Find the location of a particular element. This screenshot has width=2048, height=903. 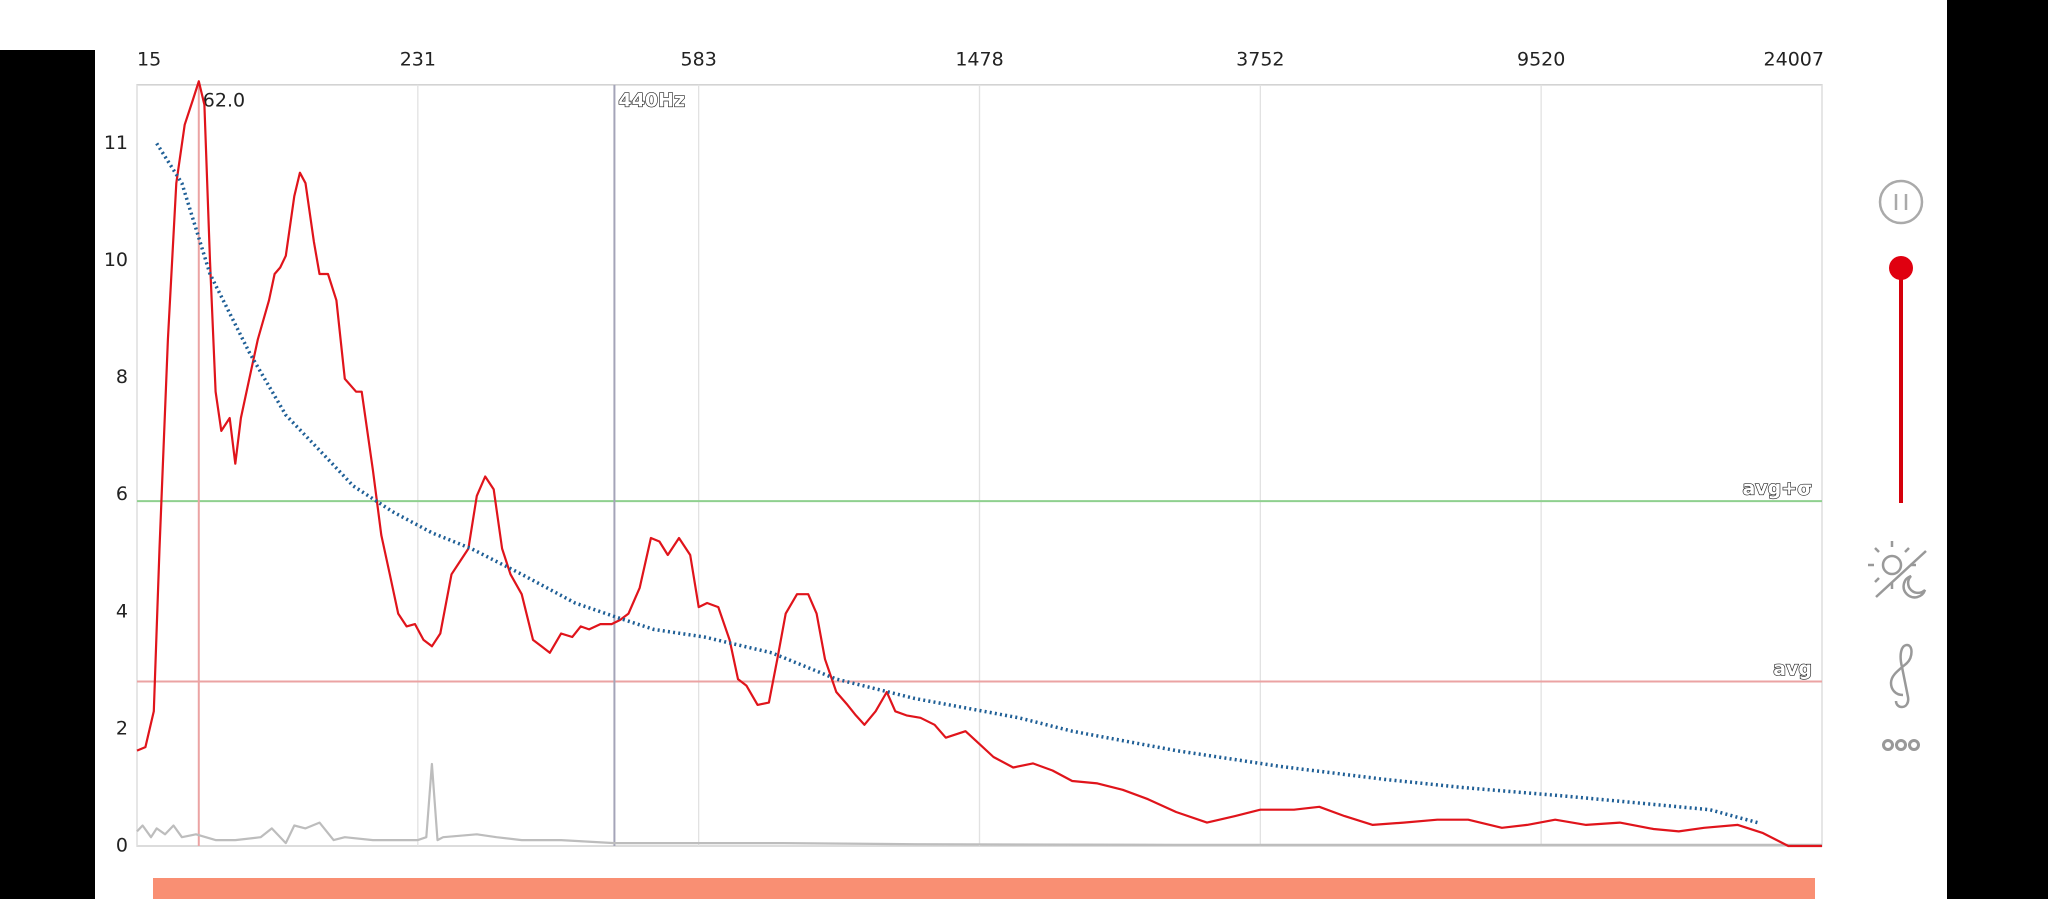

theme-toggle is located at coordinates (1897, 570).